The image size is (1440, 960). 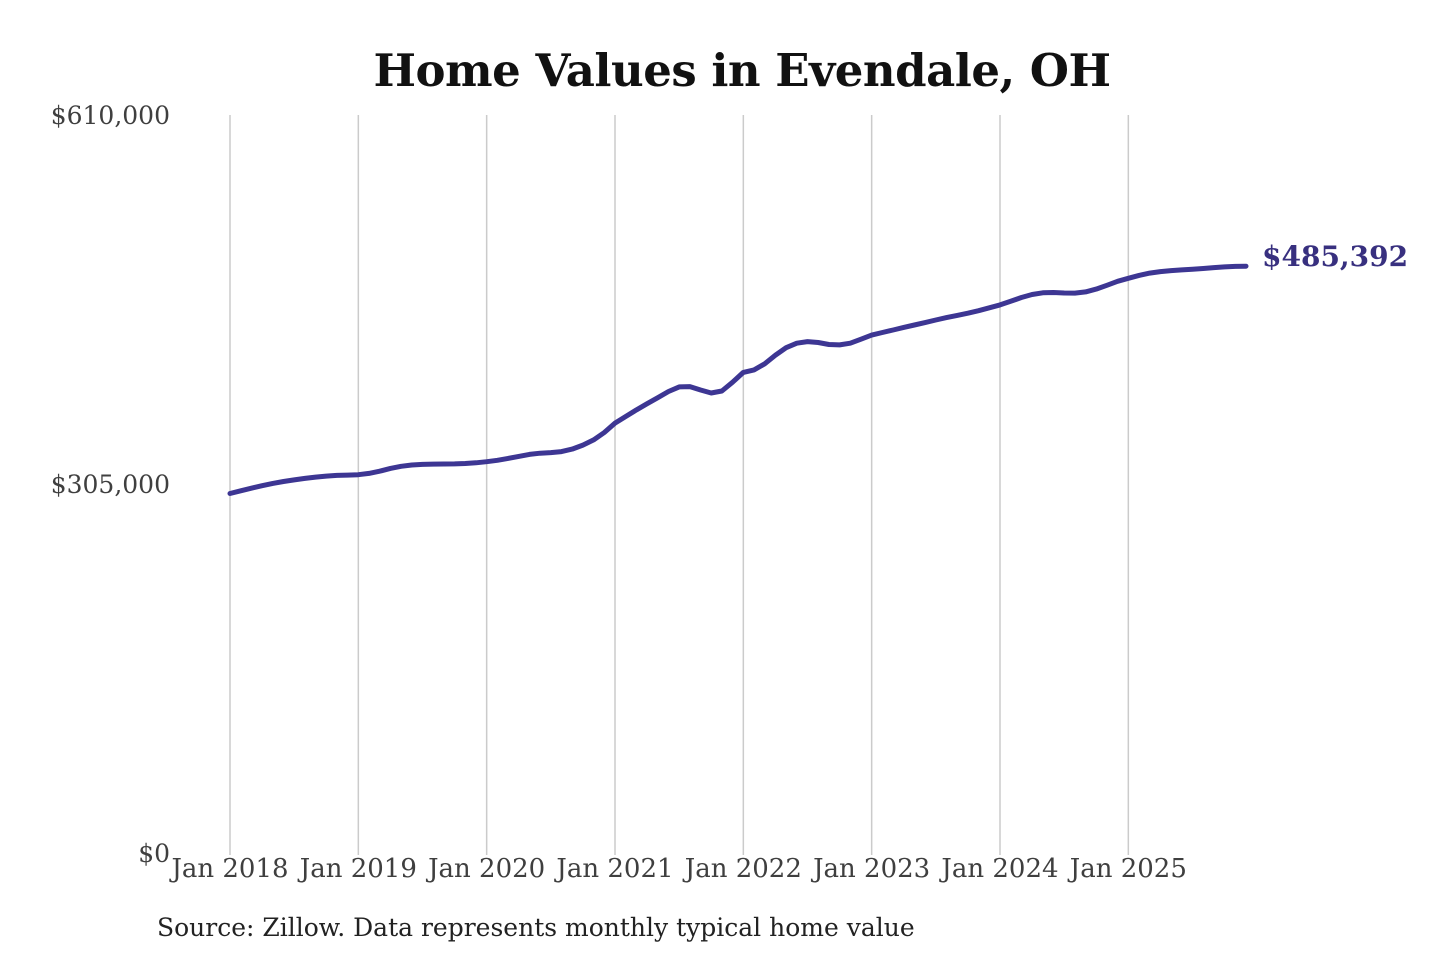 What do you see at coordinates (230, 869) in the screenshot?
I see `x-axis-tick-jan-2018: Jan 2018` at bounding box center [230, 869].